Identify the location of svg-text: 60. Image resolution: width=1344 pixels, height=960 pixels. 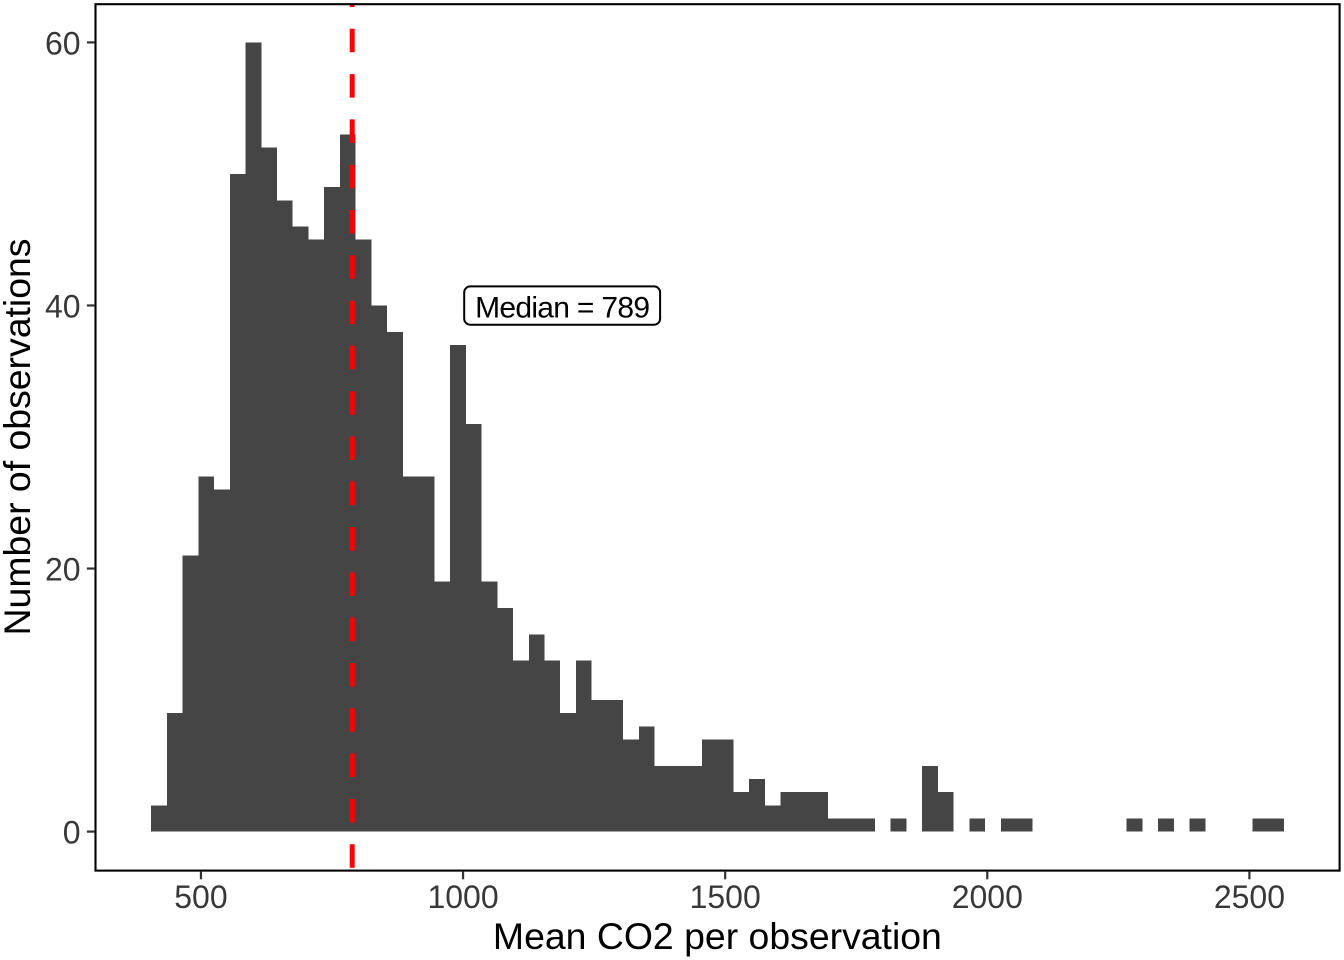
(63, 43).